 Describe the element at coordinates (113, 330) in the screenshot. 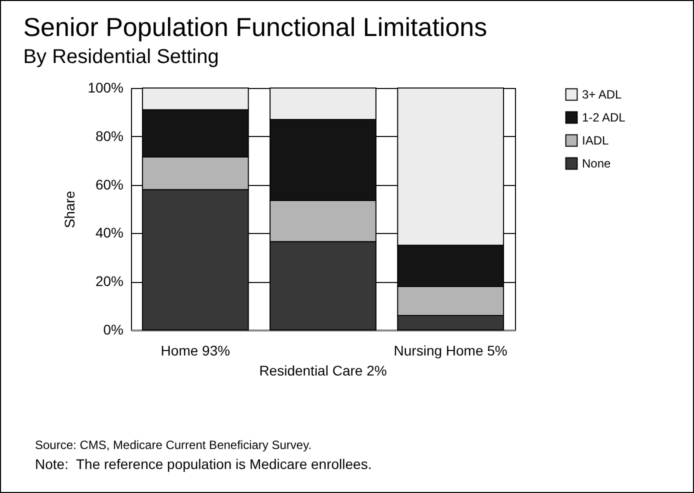

I see `y-tick-label: 0%` at that location.